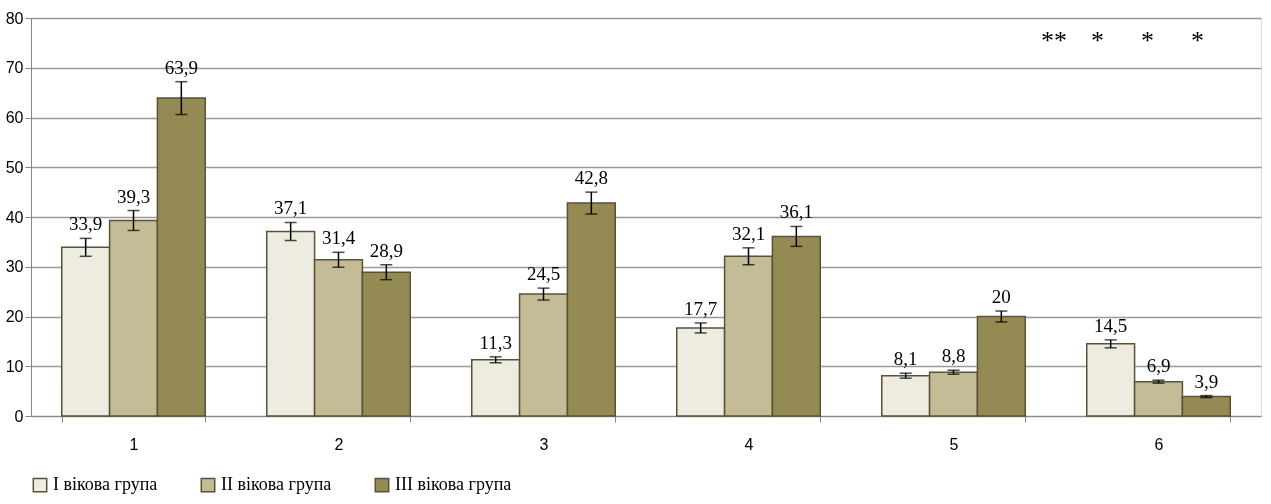  I want to click on data-label: 31,4, so click(338, 238).